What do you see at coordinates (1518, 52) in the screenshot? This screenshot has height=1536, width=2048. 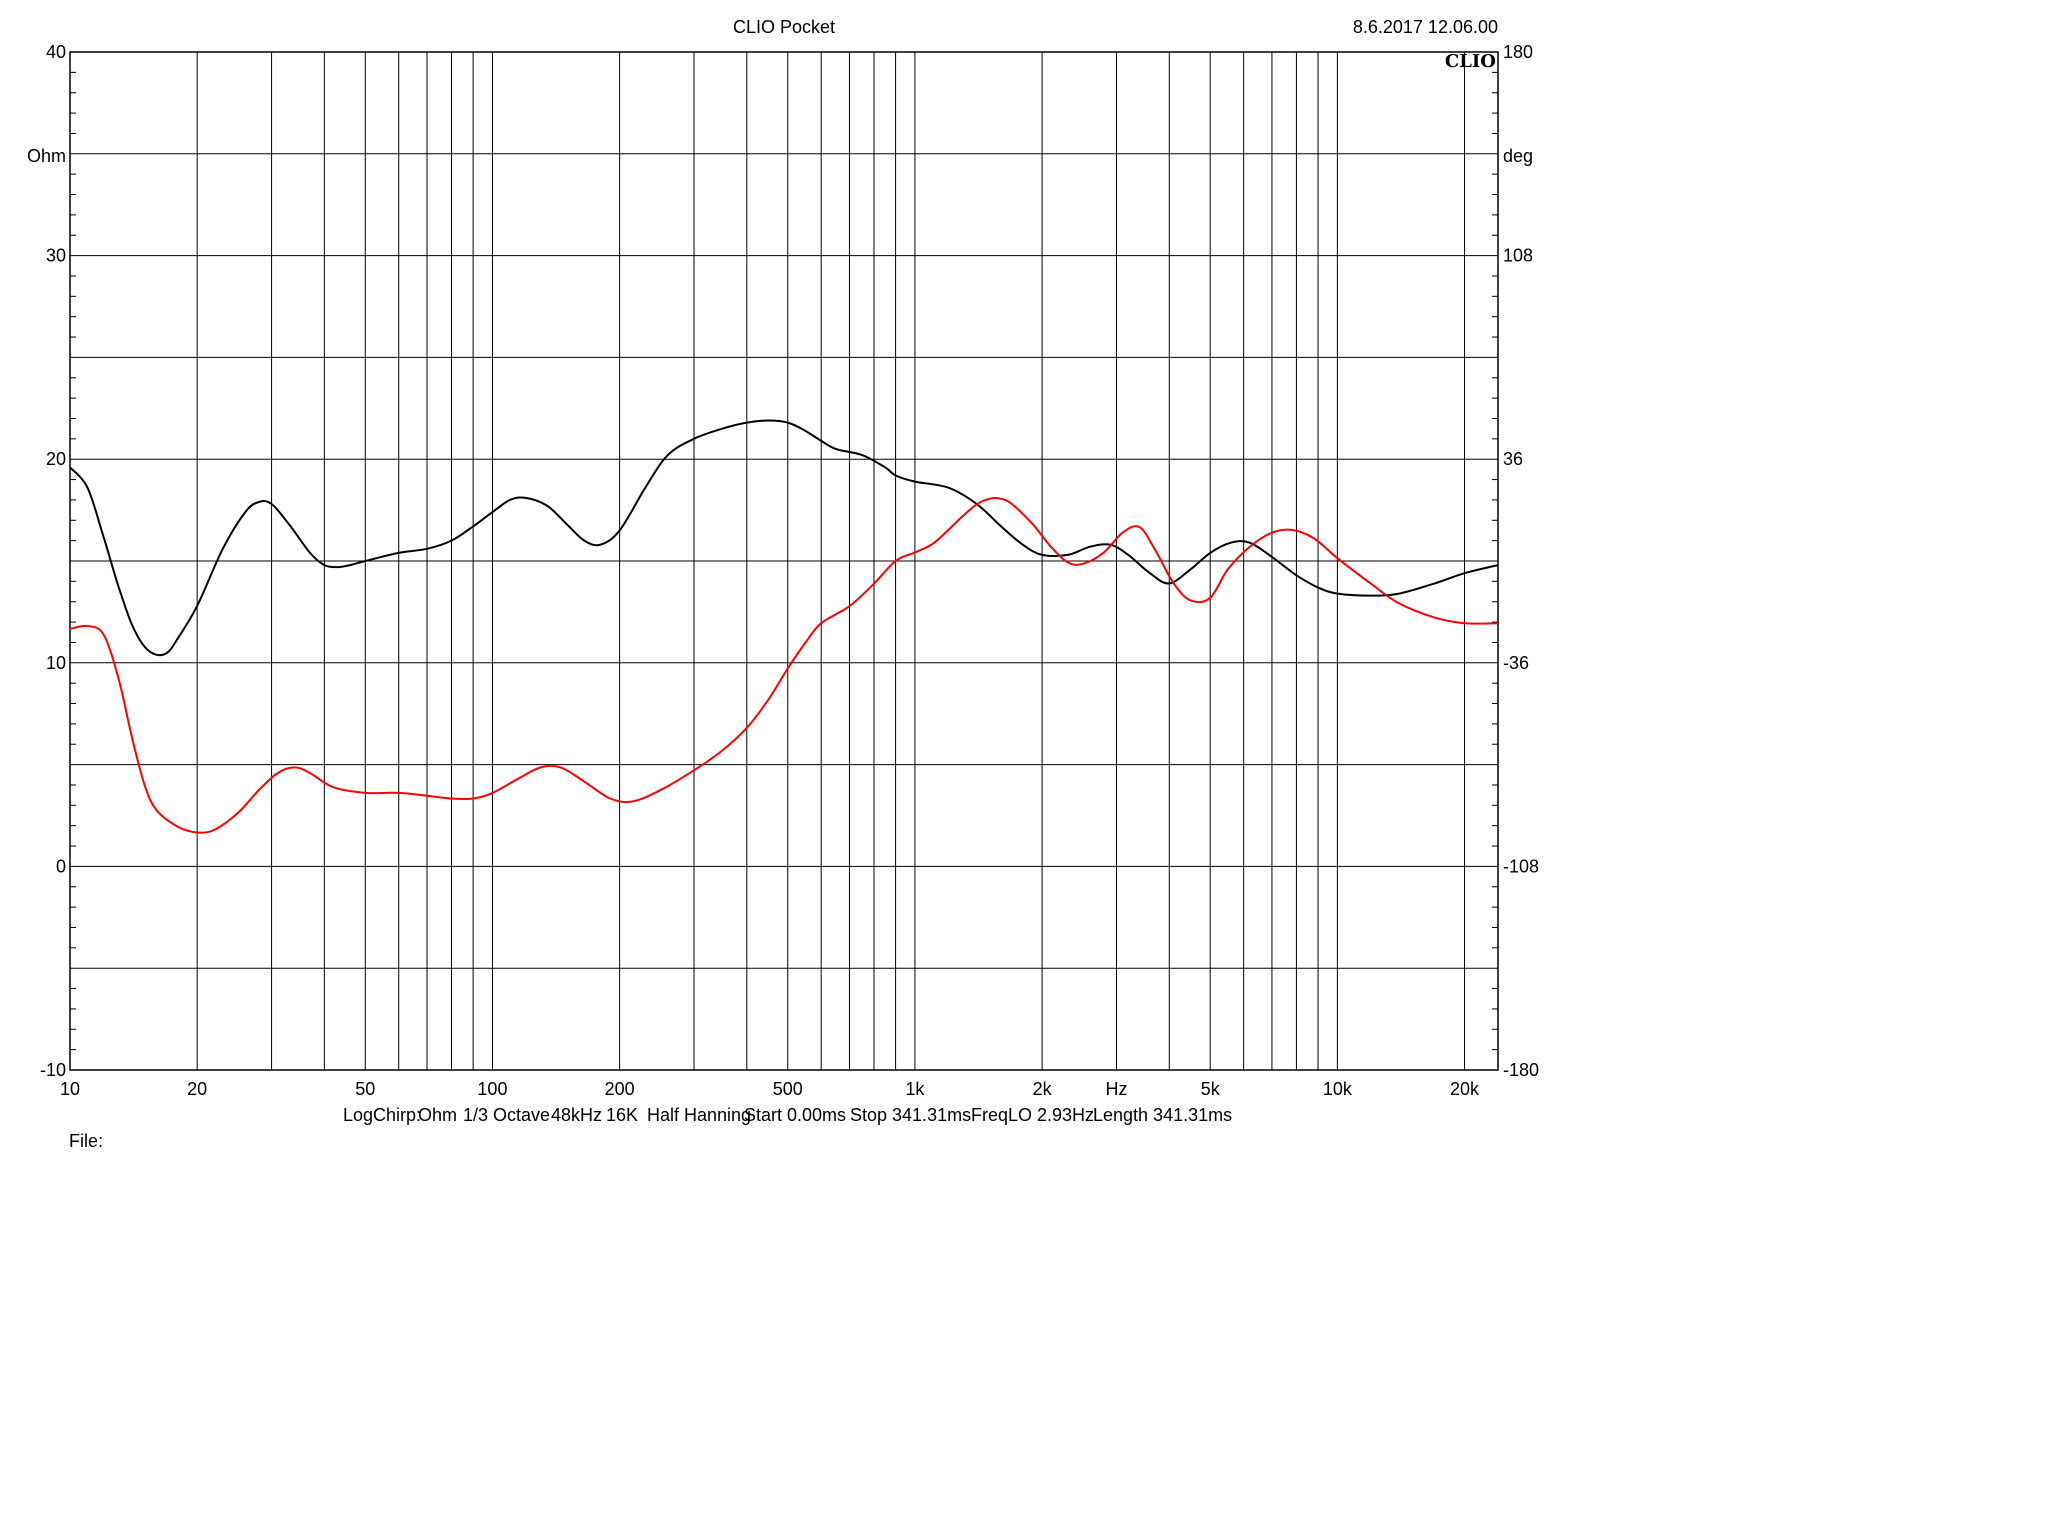 I see `y-right-tick-label: 180` at bounding box center [1518, 52].